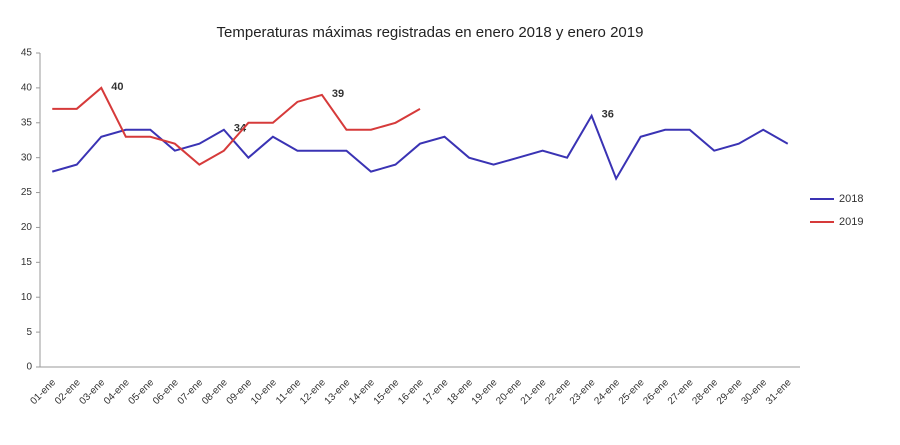 This screenshot has height=445, width=900. I want to click on x-tick-label: 26-ene, so click(656, 392).